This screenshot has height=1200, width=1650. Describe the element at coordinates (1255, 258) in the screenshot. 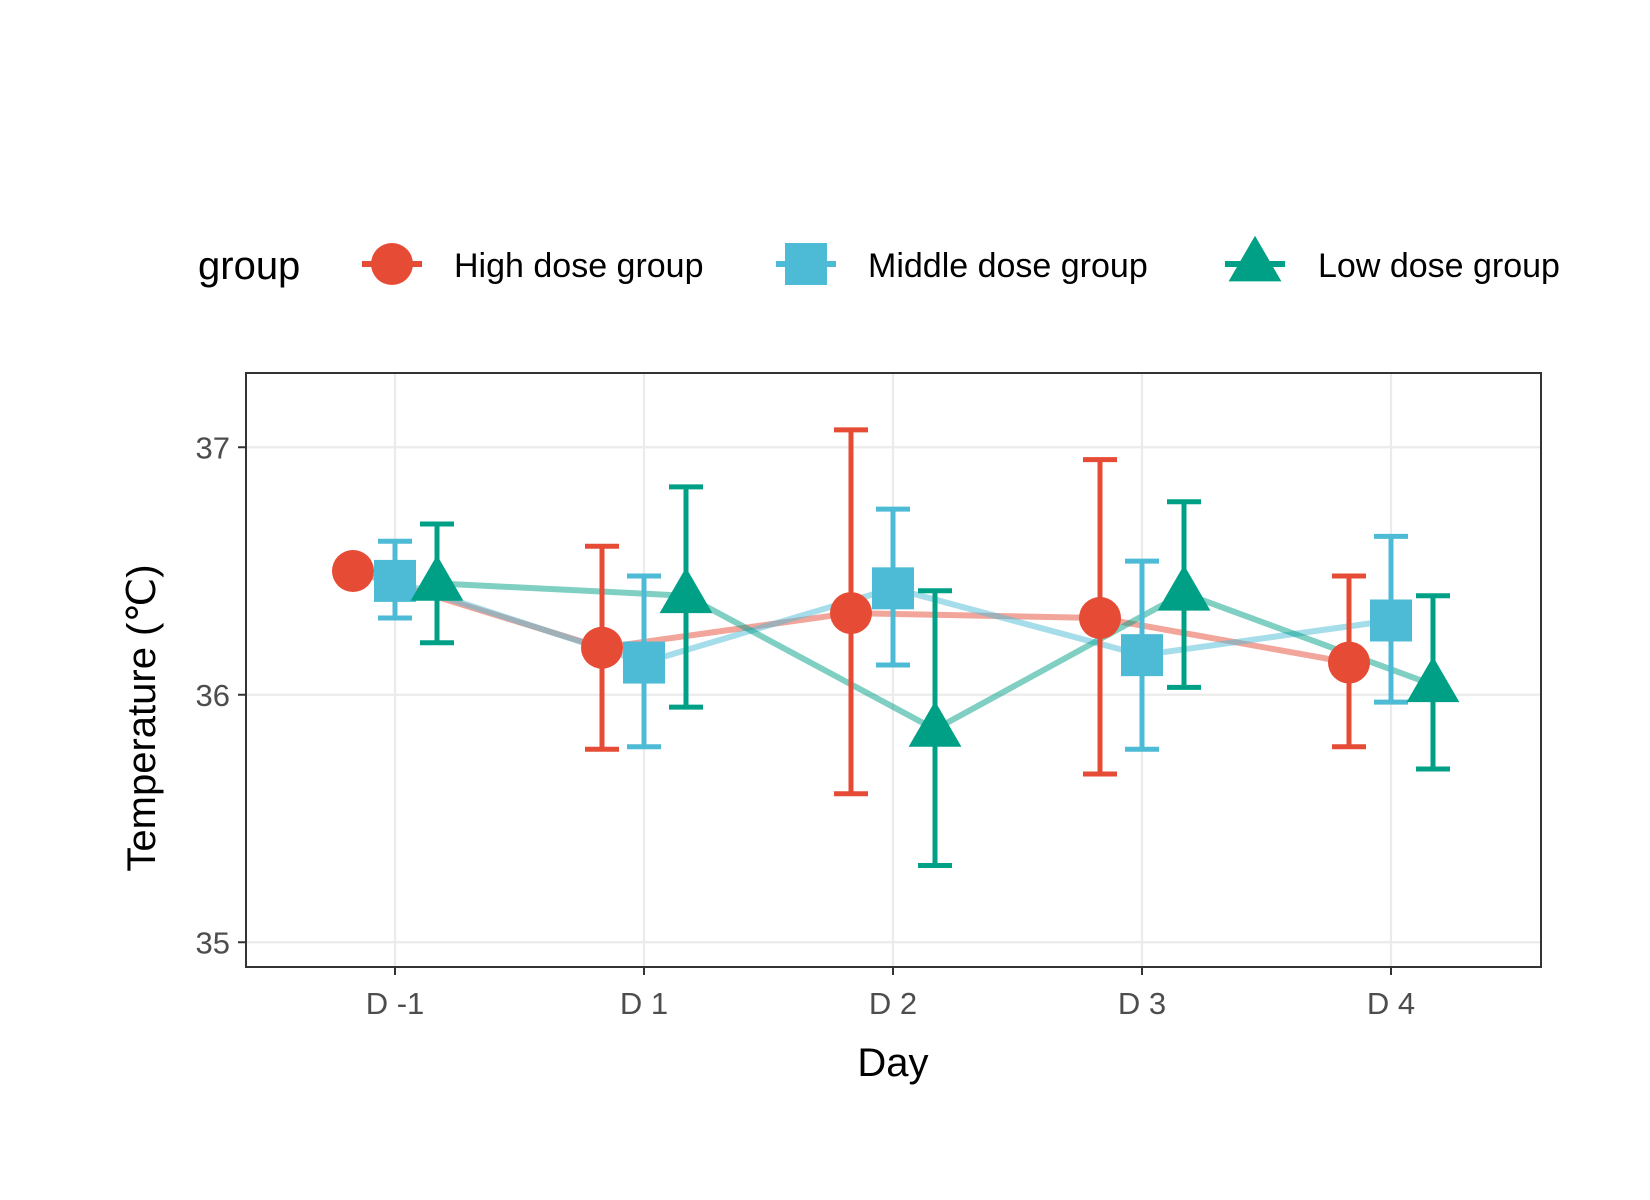

I see `legend-key-marker-low-dose-group` at that location.